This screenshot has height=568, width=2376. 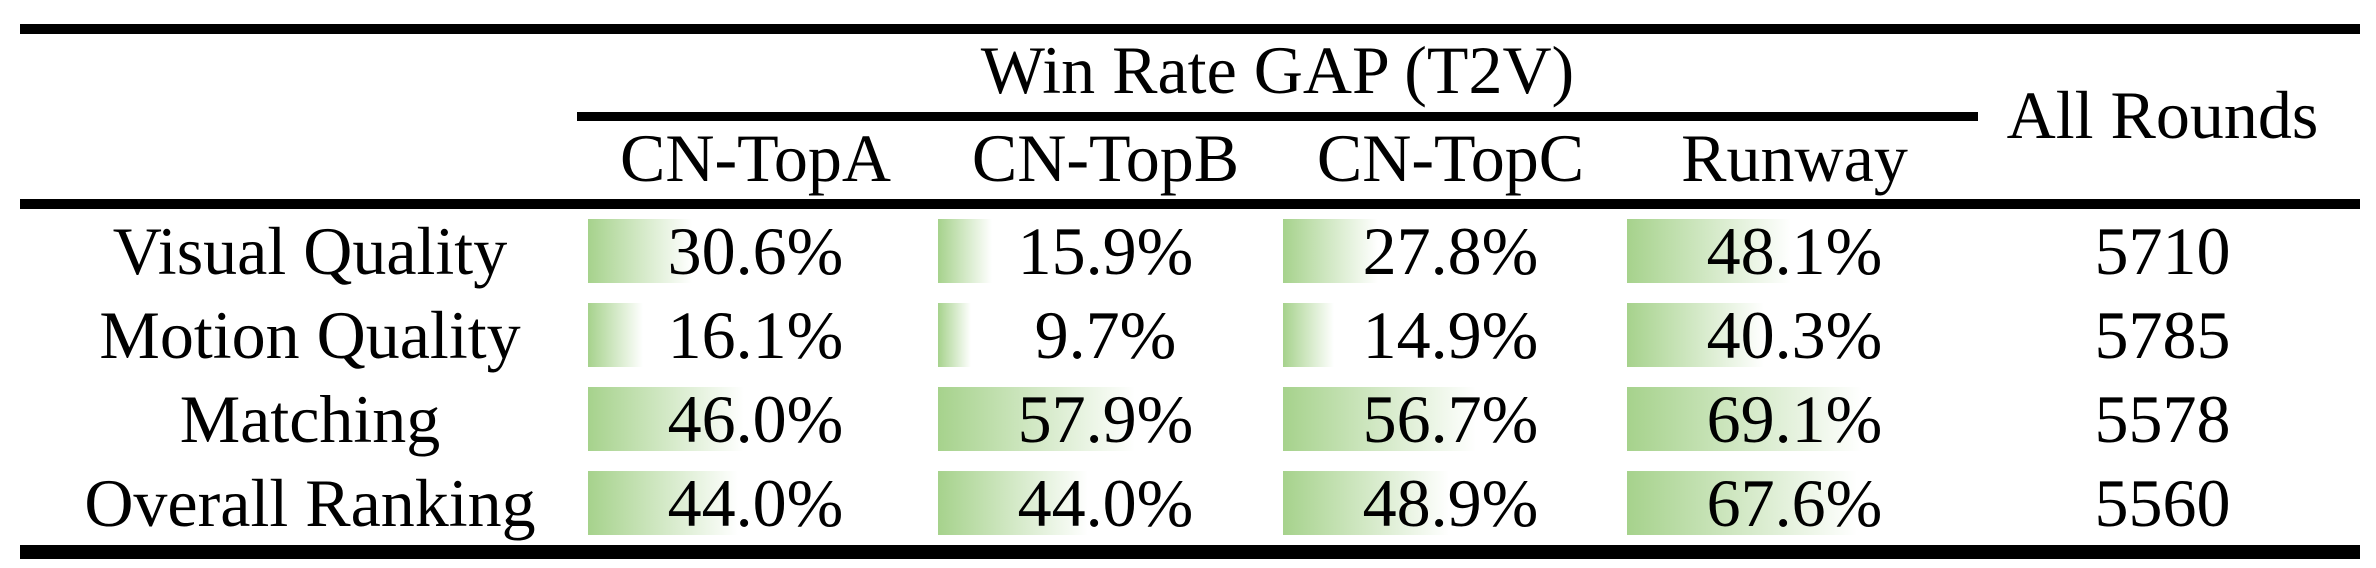 I want to click on win-rate-cell: 30.6%, so click(x=755, y=251).